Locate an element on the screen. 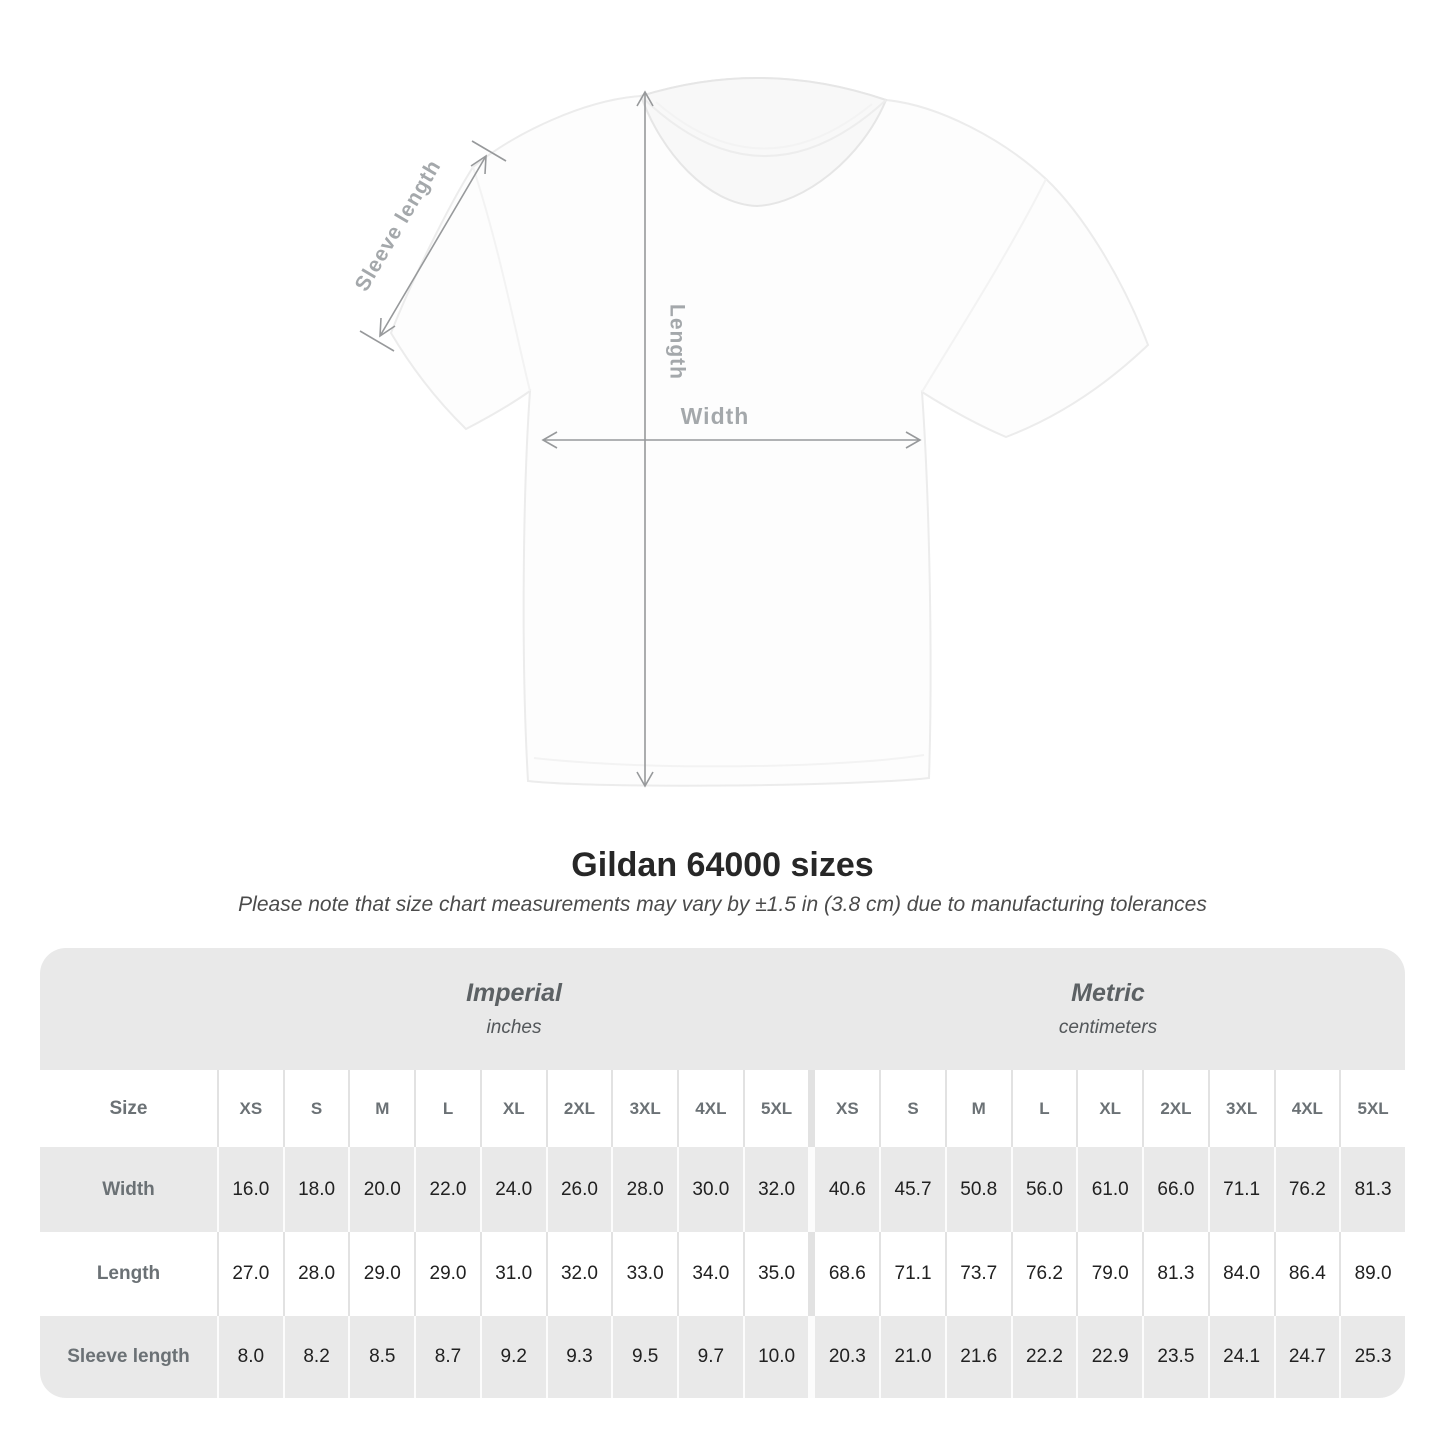  value-cell: 33.0 is located at coordinates (644, 1274).